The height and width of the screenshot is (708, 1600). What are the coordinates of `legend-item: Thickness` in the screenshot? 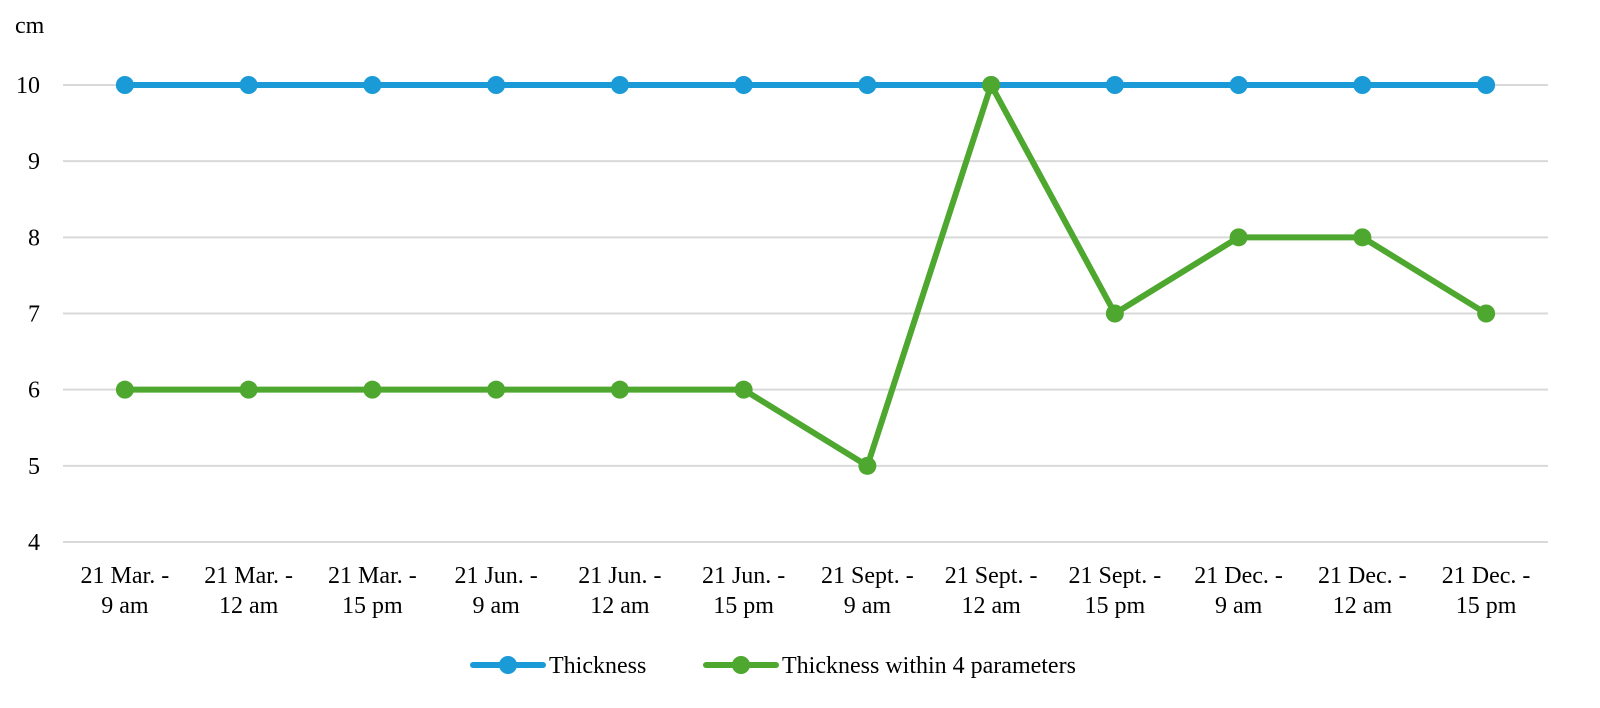 It's located at (558, 666).